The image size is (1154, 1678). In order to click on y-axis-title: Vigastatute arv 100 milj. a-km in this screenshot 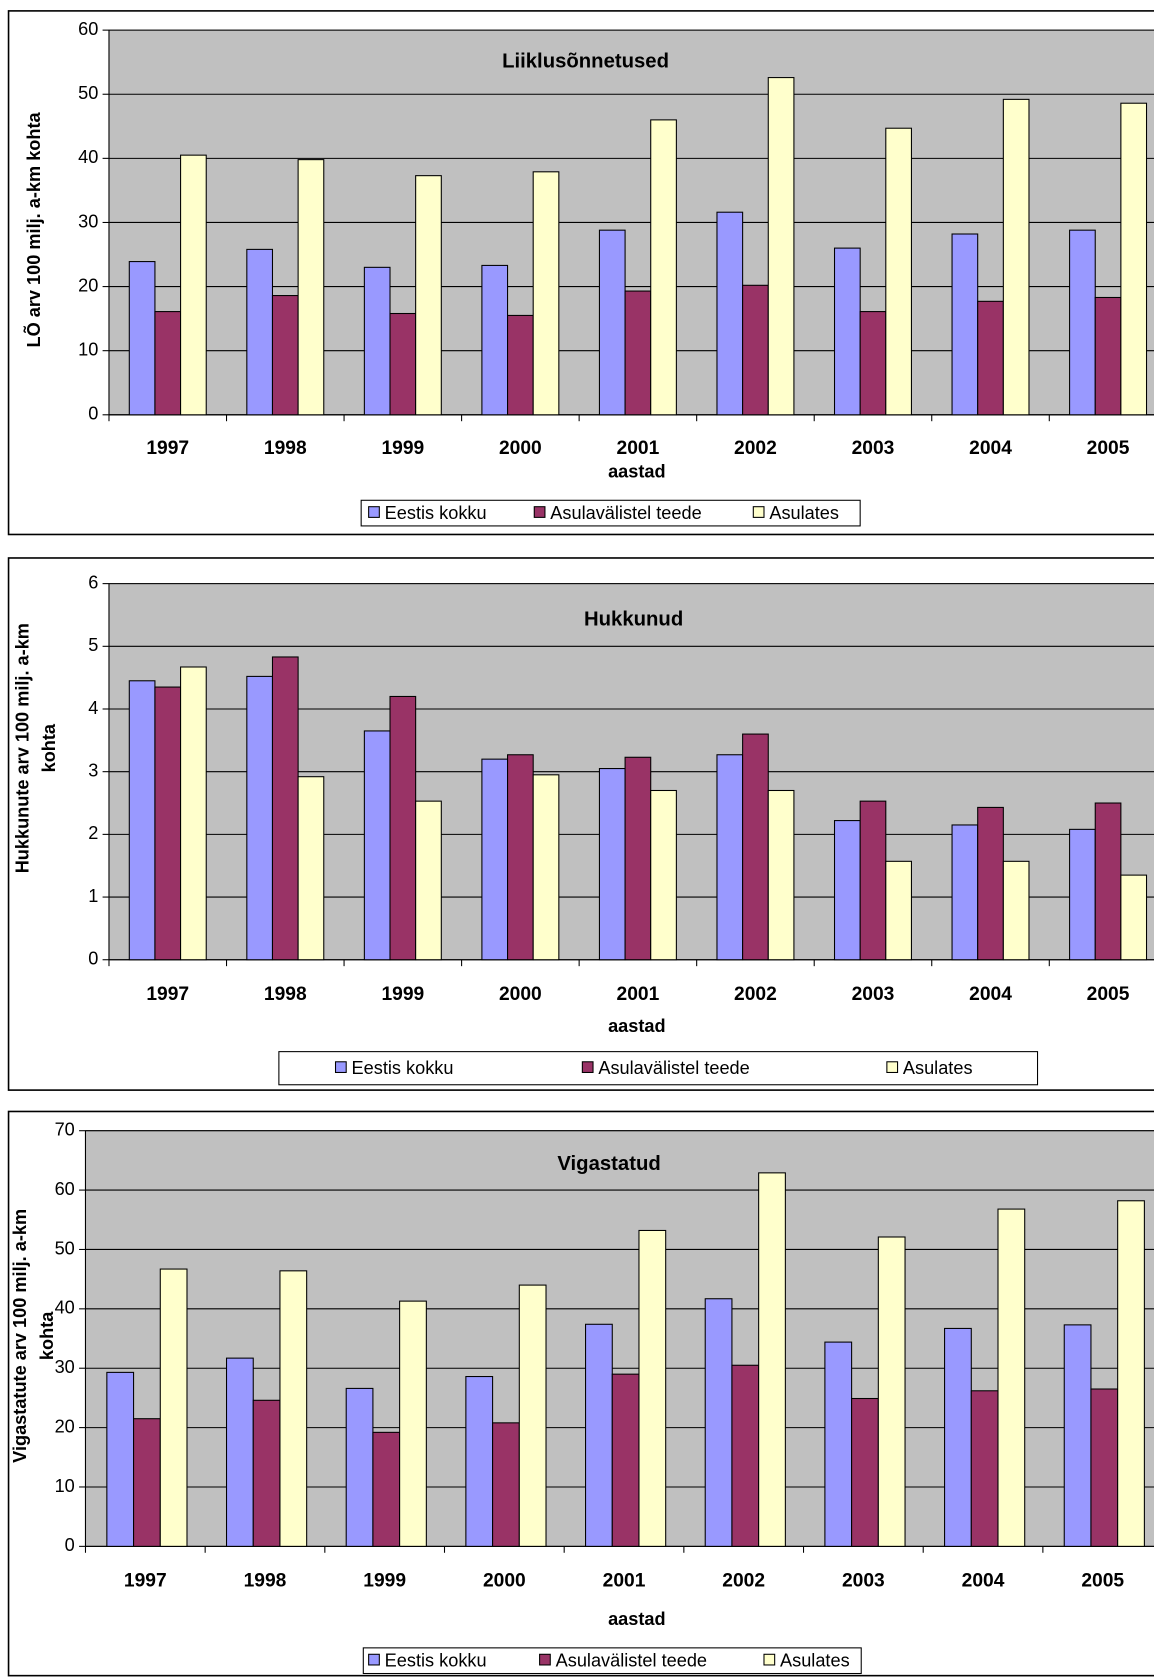, I will do `click(20, 1336)`.